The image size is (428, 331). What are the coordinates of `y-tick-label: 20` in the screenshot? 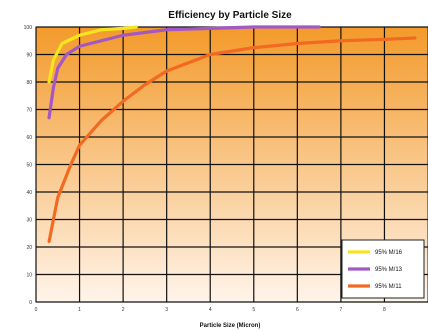 It's located at (29, 248).